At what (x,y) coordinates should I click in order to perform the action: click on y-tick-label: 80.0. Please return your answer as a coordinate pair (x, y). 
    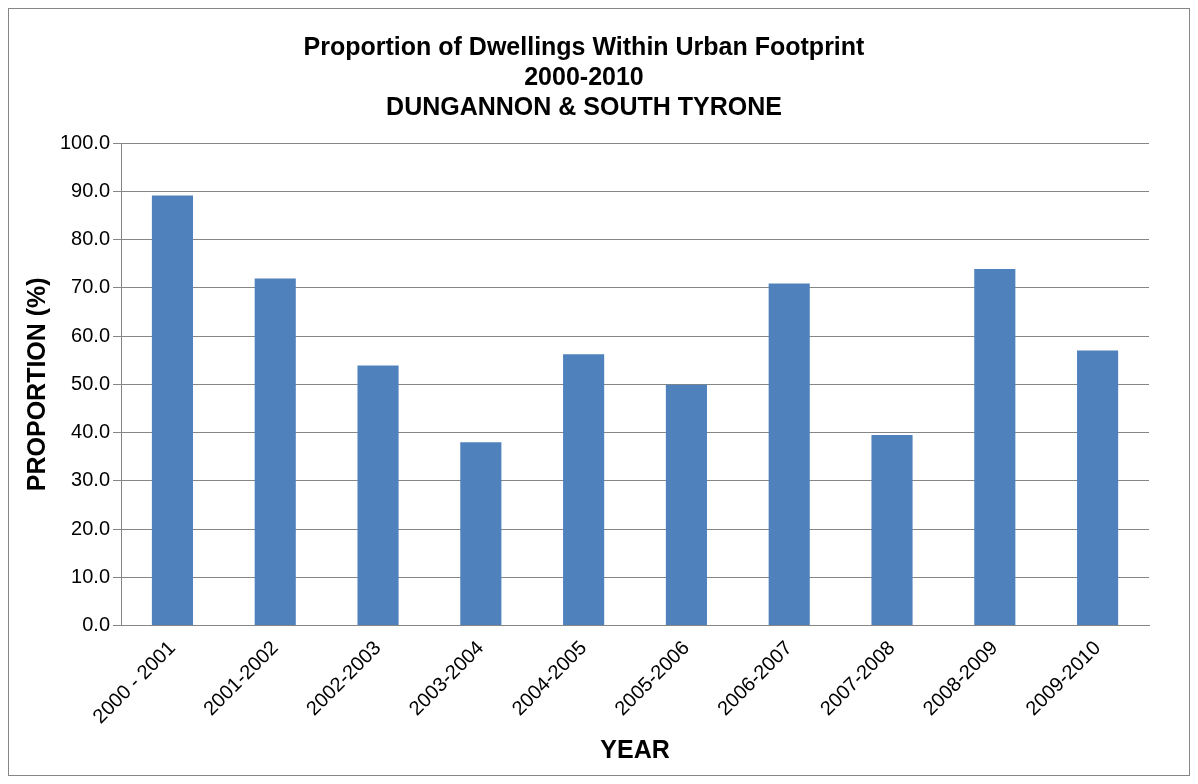
    Looking at the image, I should click on (91, 238).